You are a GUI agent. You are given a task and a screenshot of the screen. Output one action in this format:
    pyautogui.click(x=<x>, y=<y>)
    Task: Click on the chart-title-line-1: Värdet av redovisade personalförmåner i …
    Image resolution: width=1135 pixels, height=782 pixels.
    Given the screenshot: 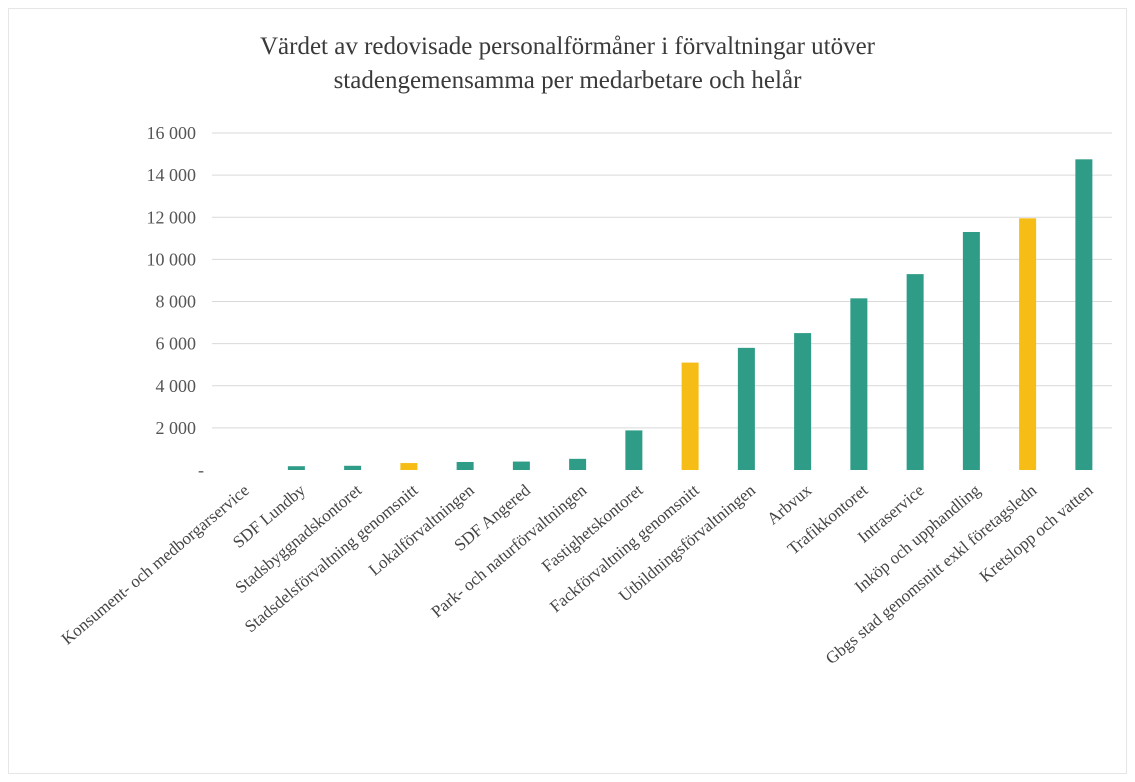 What is the action you would take?
    pyautogui.click(x=567, y=46)
    